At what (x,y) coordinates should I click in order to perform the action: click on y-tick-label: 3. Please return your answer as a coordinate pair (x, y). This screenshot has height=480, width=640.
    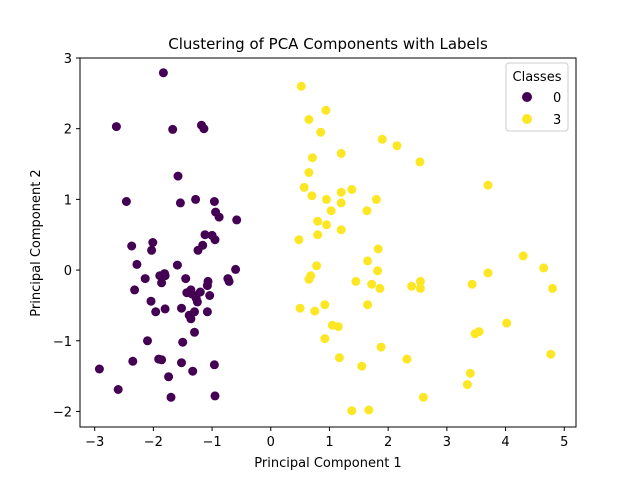
    Looking at the image, I should click on (68, 59).